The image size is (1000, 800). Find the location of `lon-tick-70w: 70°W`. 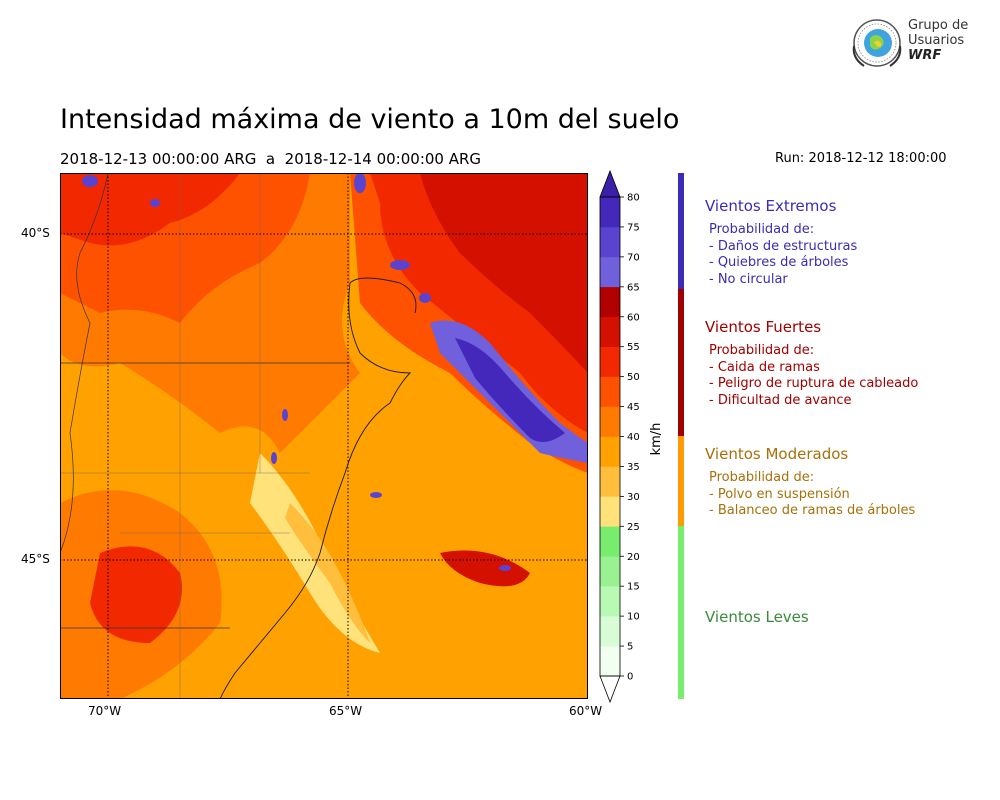

lon-tick-70w: 70°W is located at coordinates (105, 711).